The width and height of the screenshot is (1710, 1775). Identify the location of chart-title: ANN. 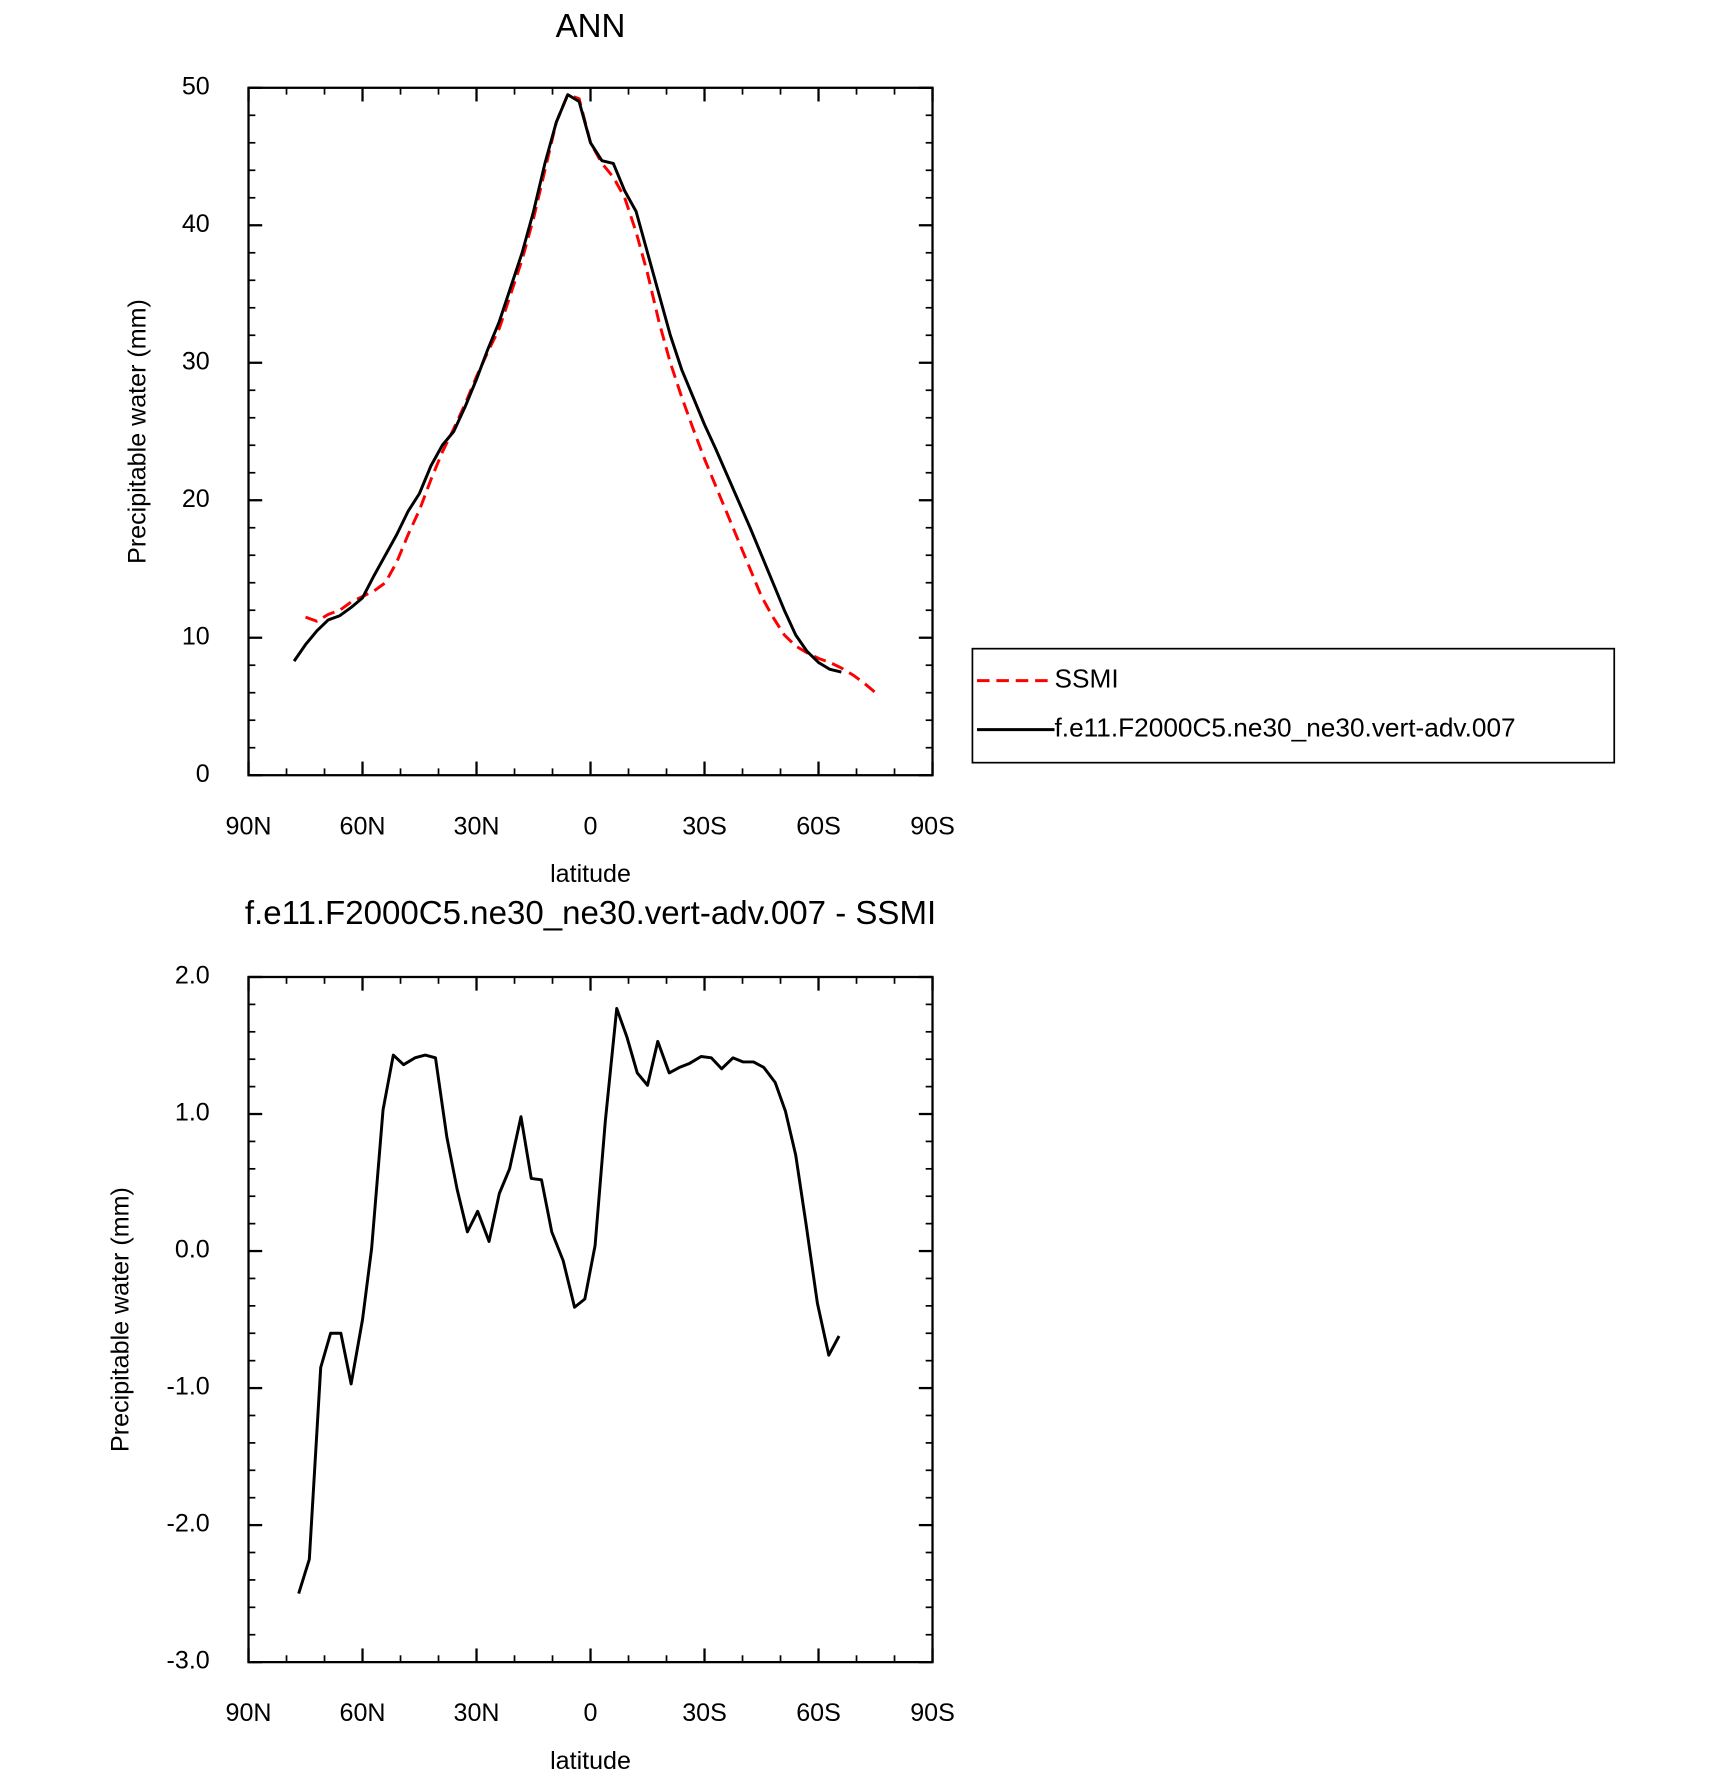
(591, 26).